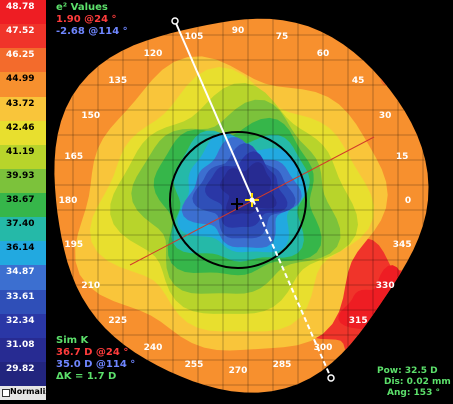 The height and width of the screenshot is (404, 453). Describe the element at coordinates (117, 81) in the screenshot. I see `angle-label: 135` at that location.